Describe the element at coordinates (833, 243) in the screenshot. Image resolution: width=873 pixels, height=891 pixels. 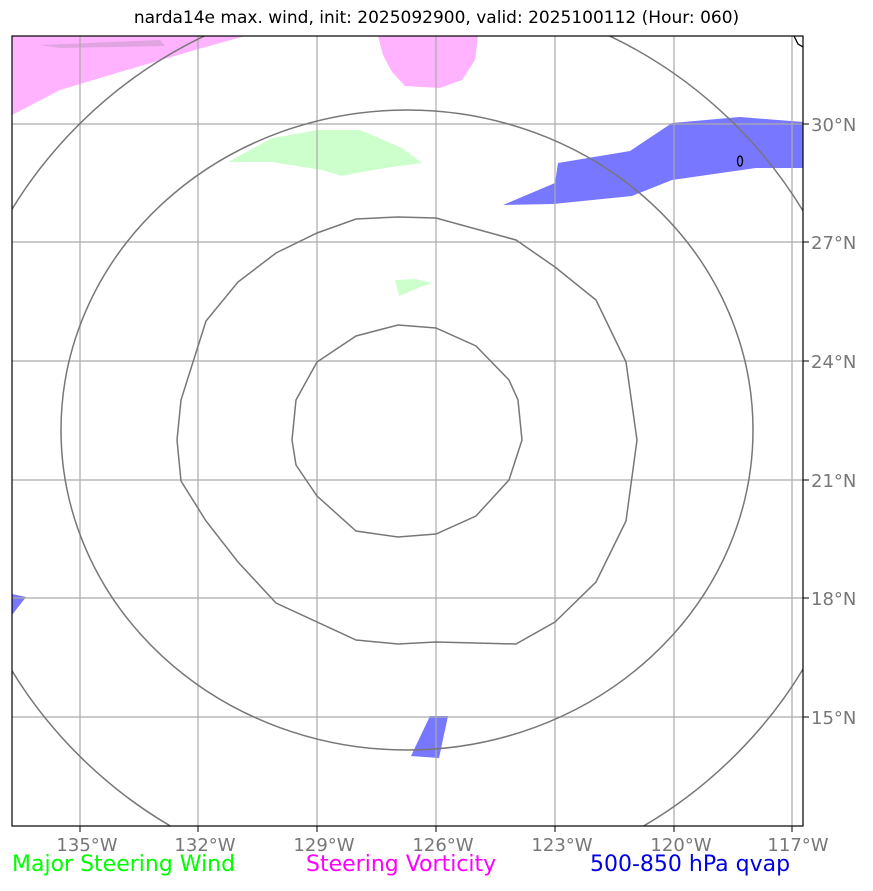
I see `lat-label-27n: 27°N` at that location.